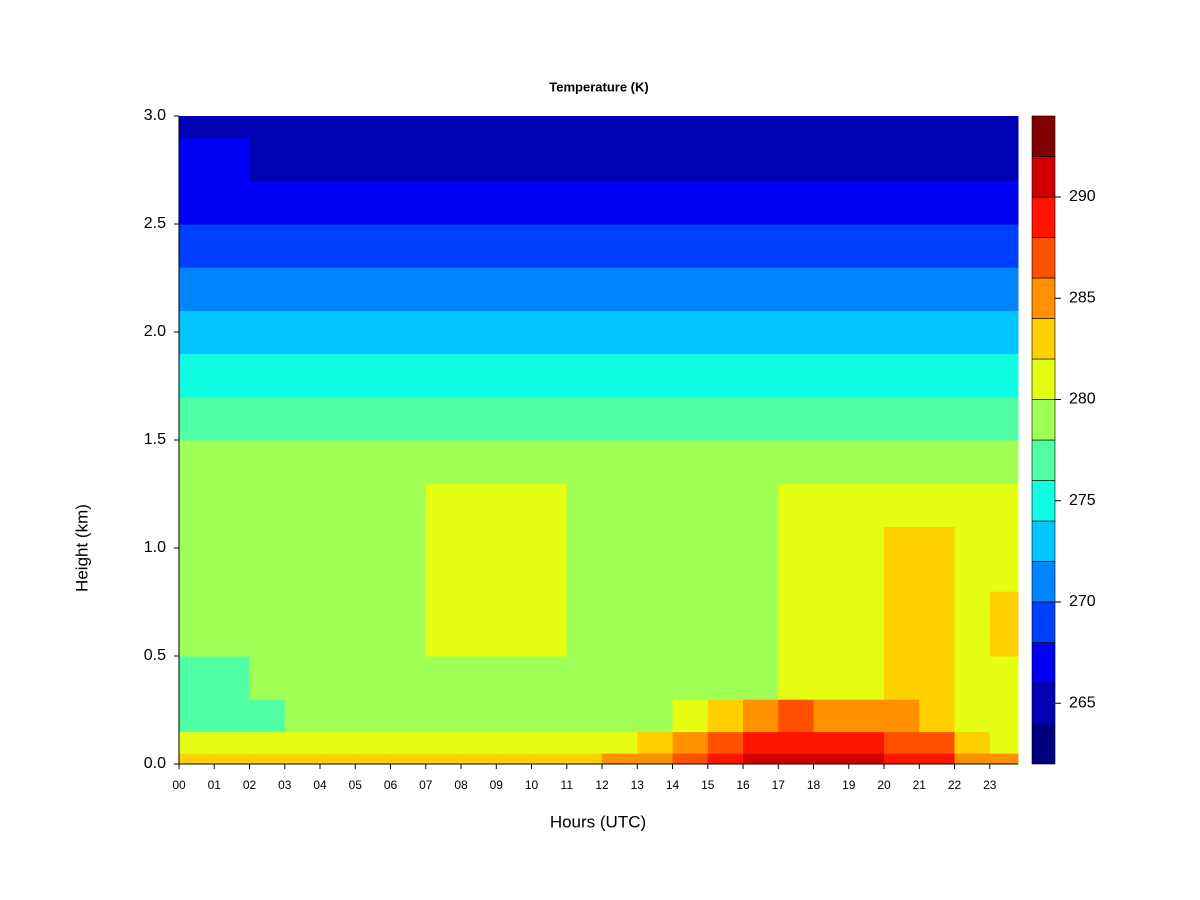  I want to click on x-tick-label: 08, so click(461, 785).